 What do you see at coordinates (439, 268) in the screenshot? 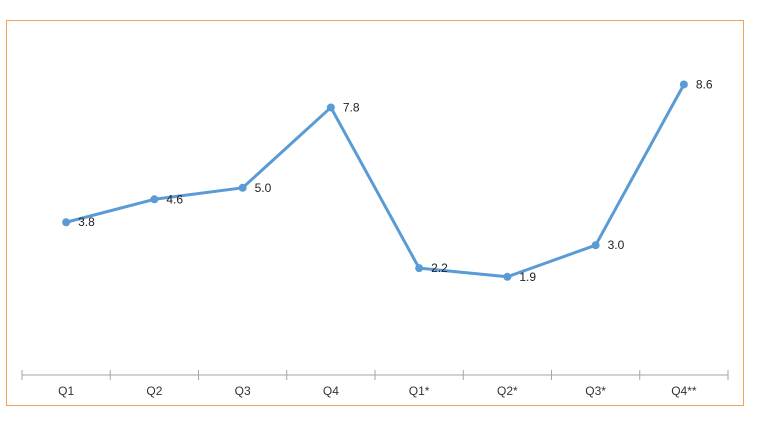
I see `data-label: 2.2` at bounding box center [439, 268].